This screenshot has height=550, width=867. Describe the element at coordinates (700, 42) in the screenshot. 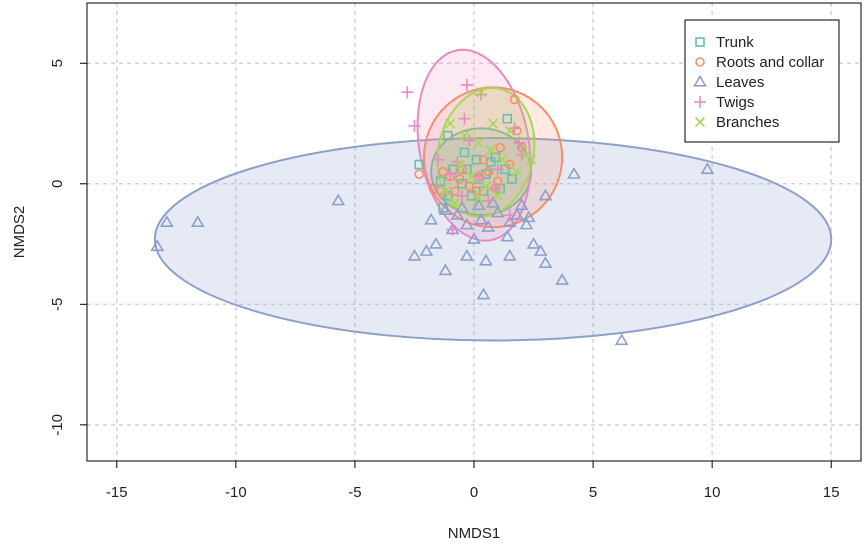

I see `legend-symbol-trunk` at that location.